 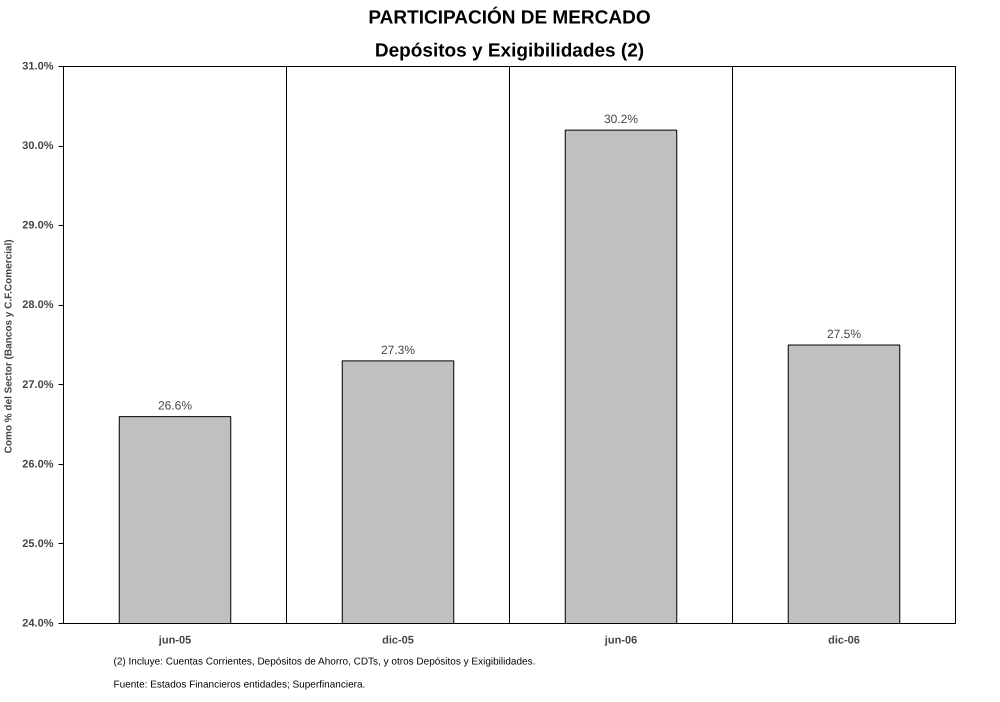 I want to click on x-tick-label: jun-06, so click(x=621, y=640).